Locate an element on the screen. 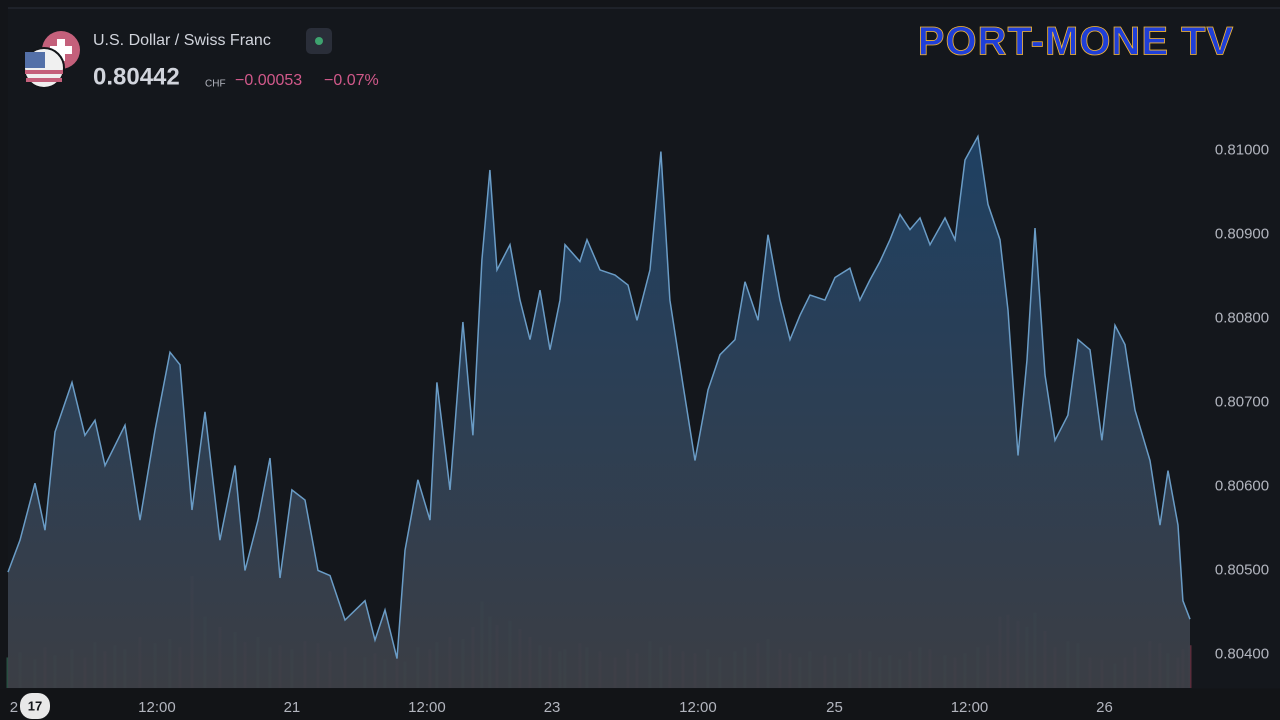 The height and width of the screenshot is (720, 1280). y-tick-label: 0.80900 is located at coordinates (1242, 234).